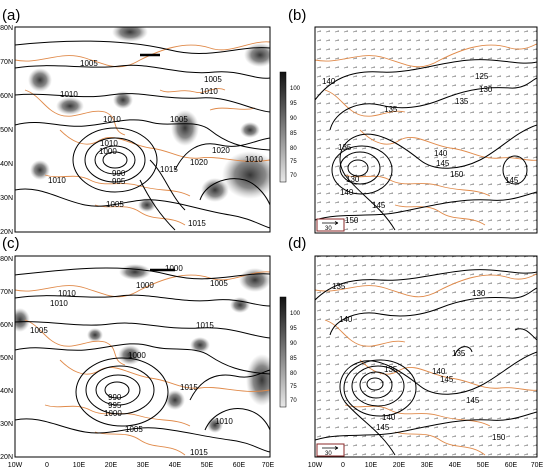  Describe the element at coordinates (295, 314) in the screenshot. I see `colorbar-tick: 100` at that location.